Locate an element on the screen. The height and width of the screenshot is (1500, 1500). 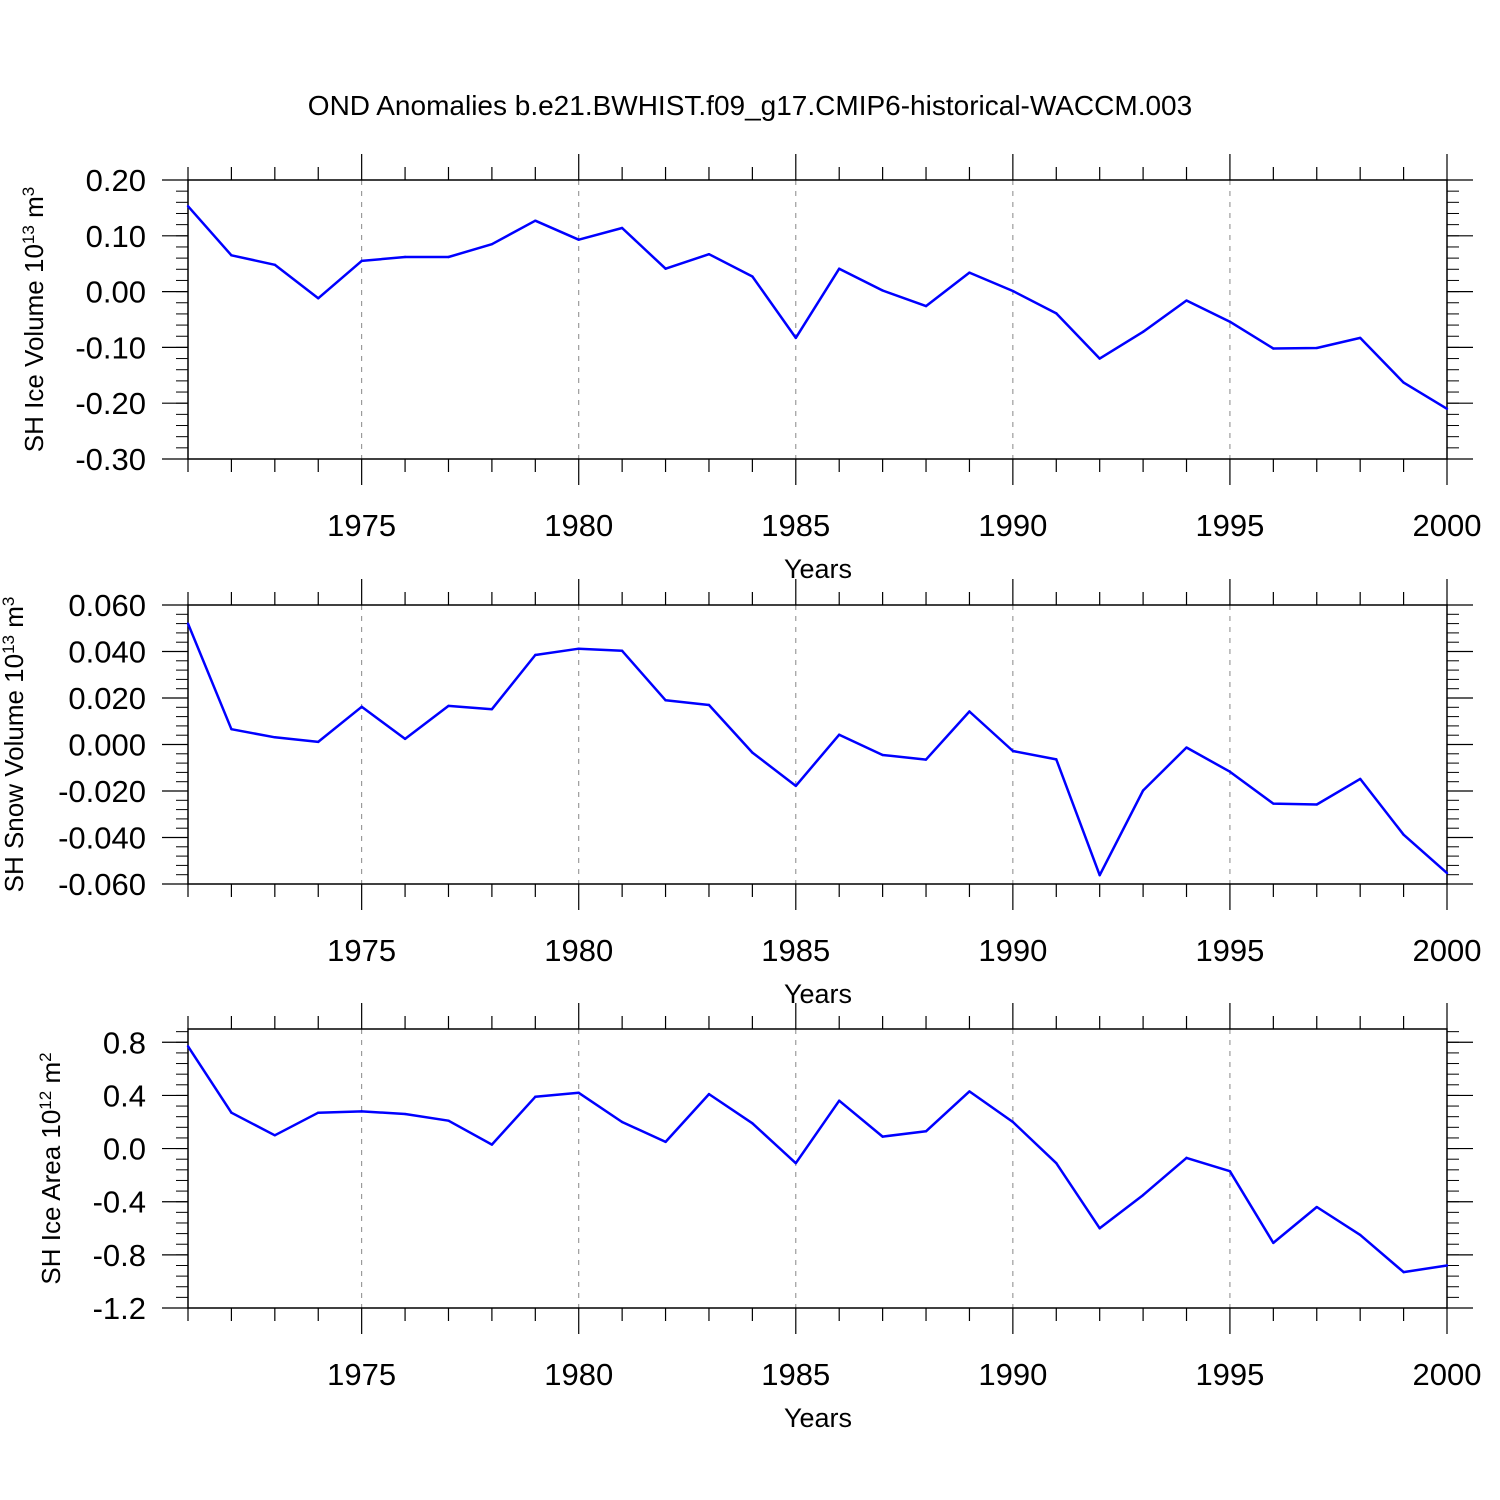
y-tick-label: -0.10 is located at coordinates (110, 347).